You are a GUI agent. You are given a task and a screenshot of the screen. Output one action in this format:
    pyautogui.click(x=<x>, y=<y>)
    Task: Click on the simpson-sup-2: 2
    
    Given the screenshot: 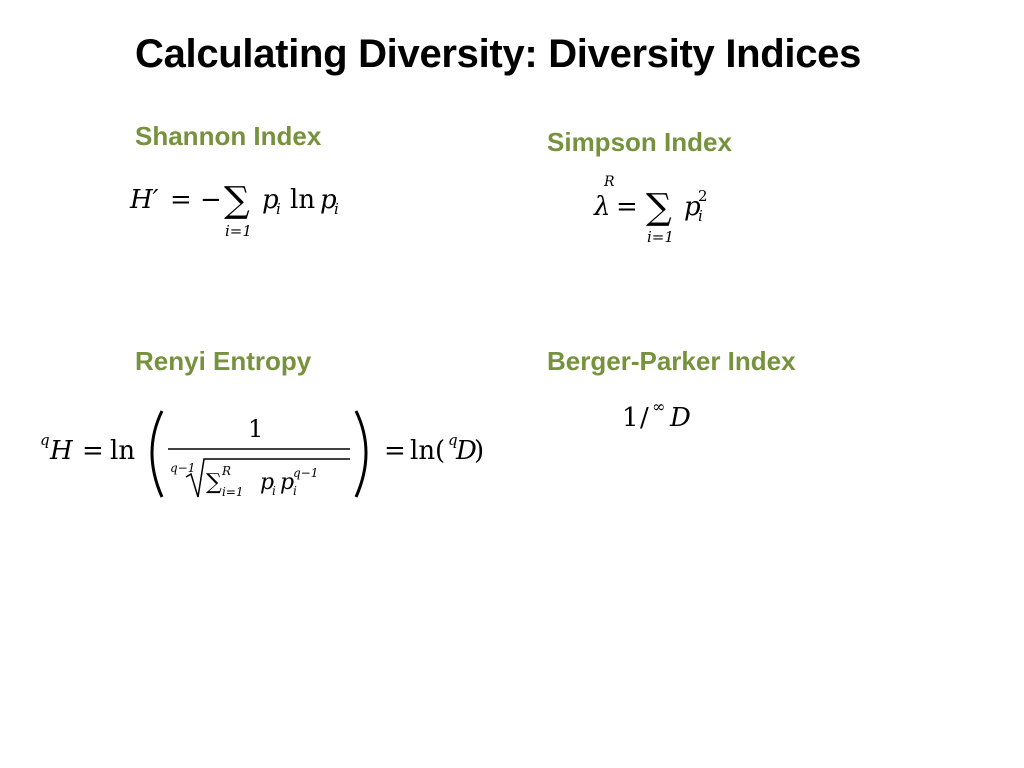 What is the action you would take?
    pyautogui.click(x=703, y=196)
    